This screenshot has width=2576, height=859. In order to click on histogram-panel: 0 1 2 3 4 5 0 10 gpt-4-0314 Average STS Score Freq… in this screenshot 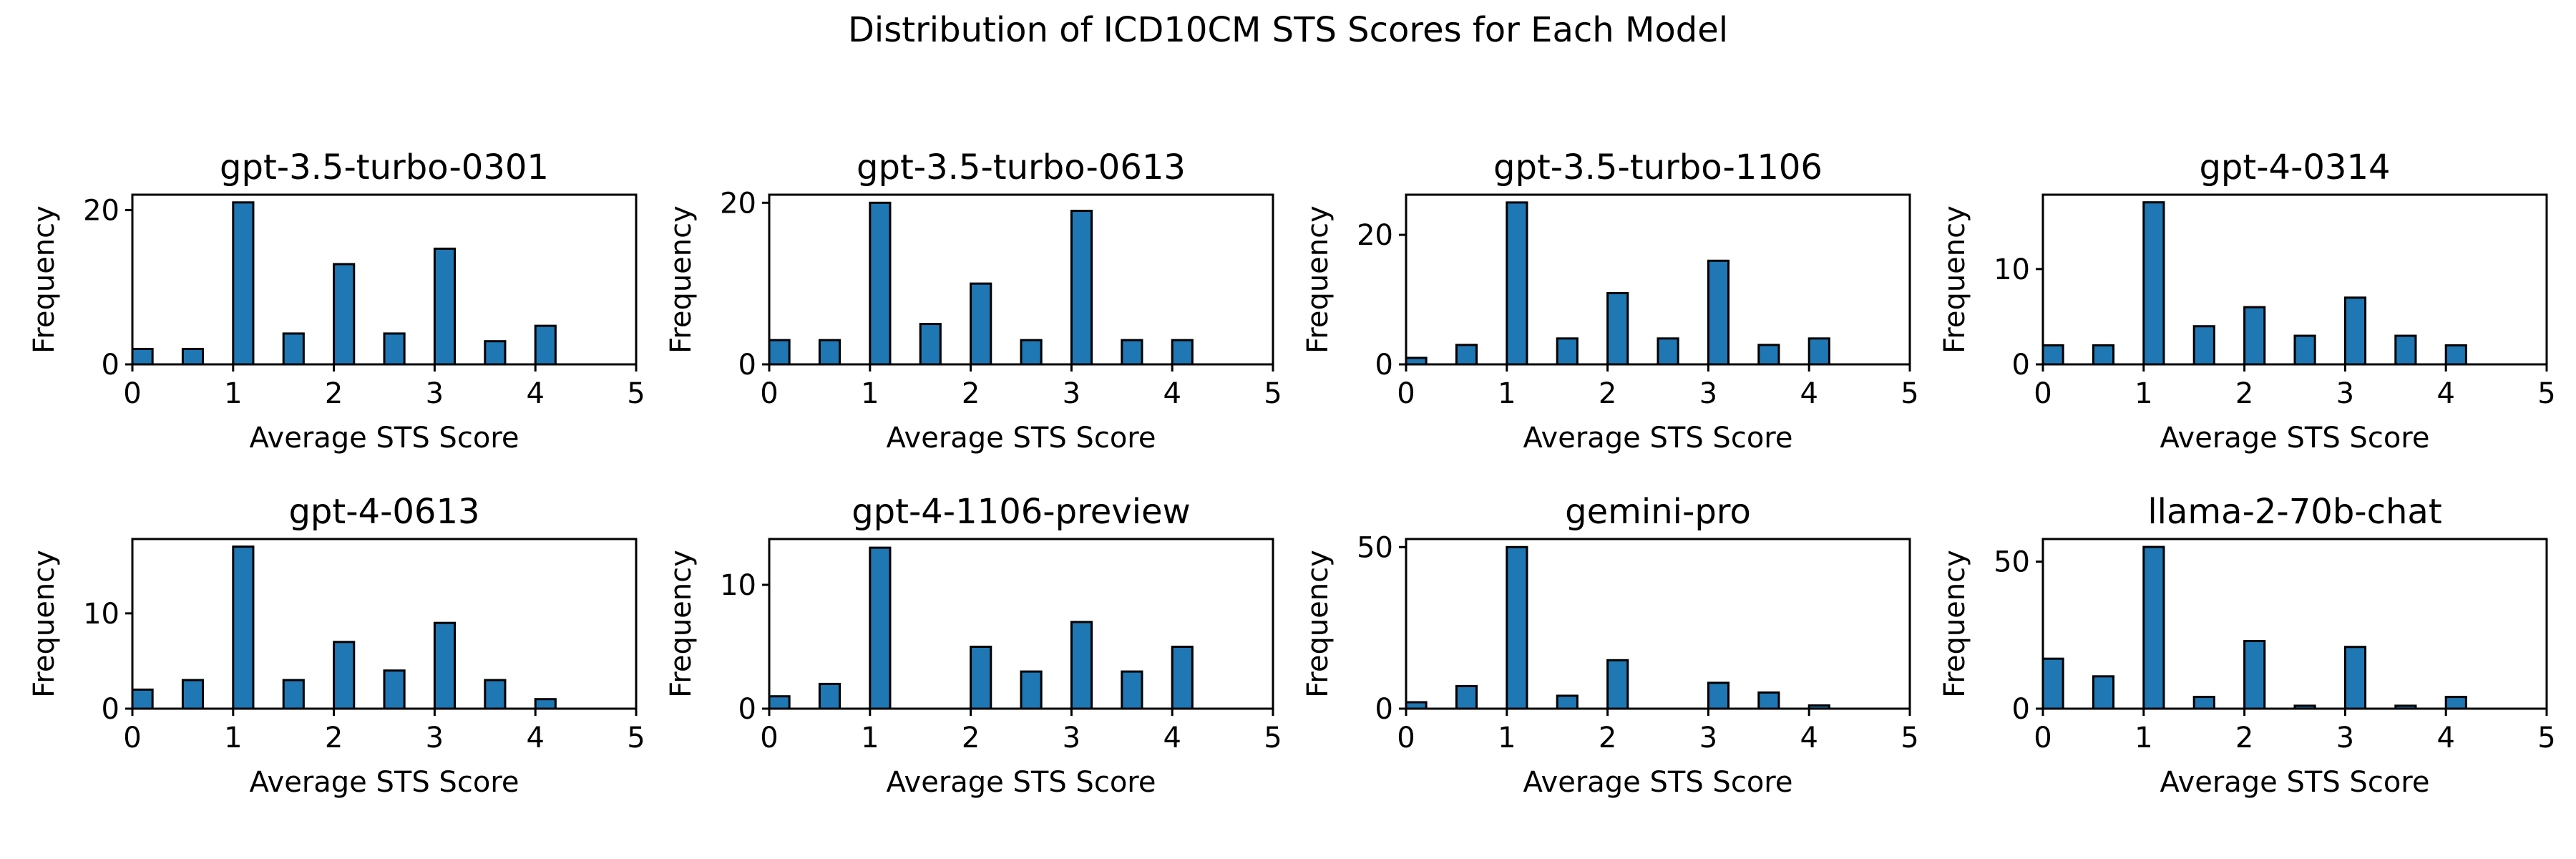, I will do `click(2247, 301)`.